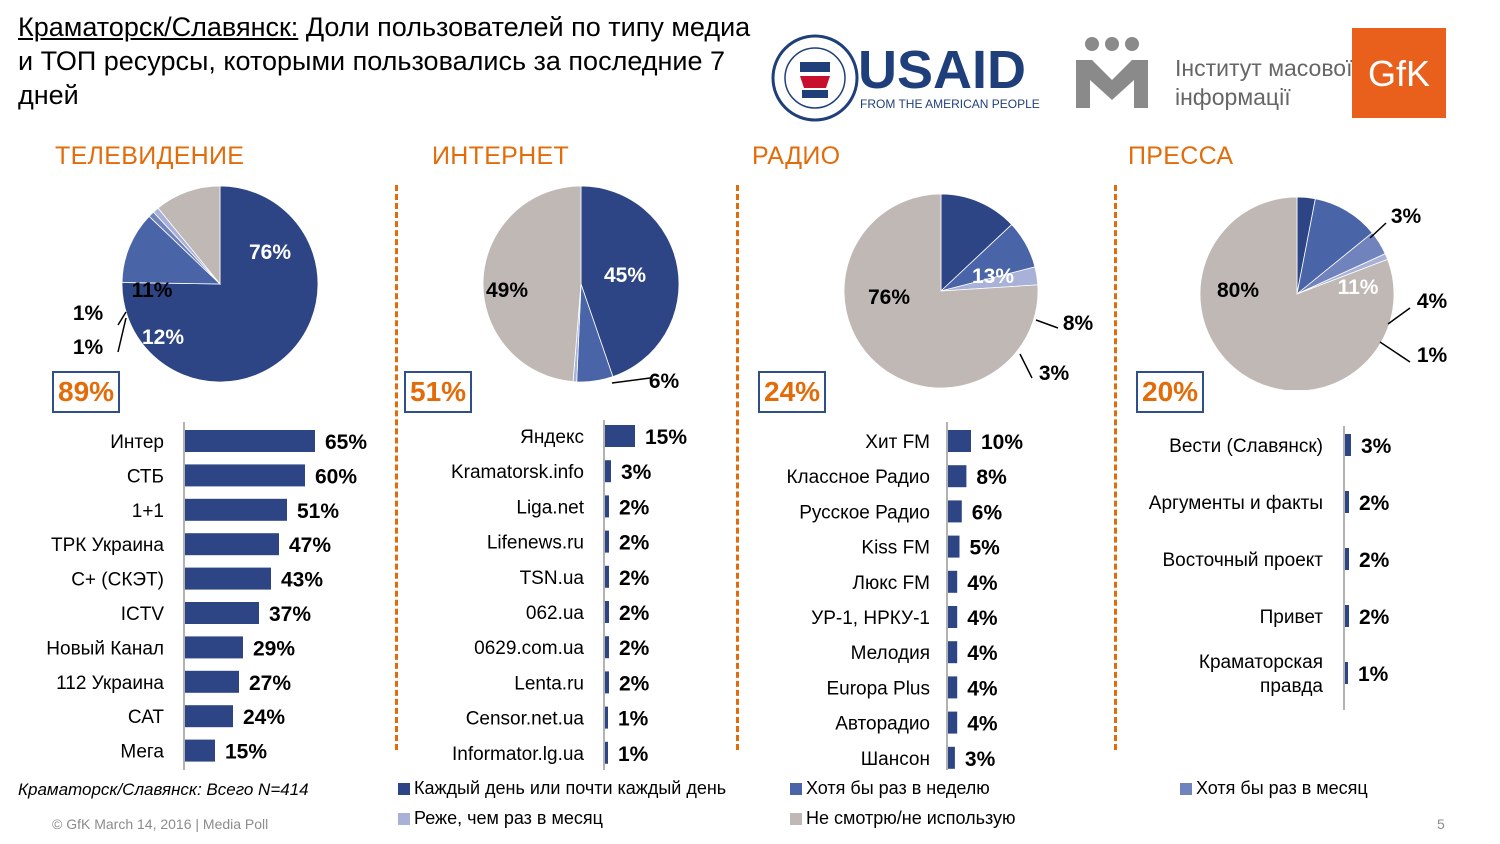 The image size is (1500, 844). I want to click on legend-label-weekly: Хотя бы раз в неделю, so click(898, 788).